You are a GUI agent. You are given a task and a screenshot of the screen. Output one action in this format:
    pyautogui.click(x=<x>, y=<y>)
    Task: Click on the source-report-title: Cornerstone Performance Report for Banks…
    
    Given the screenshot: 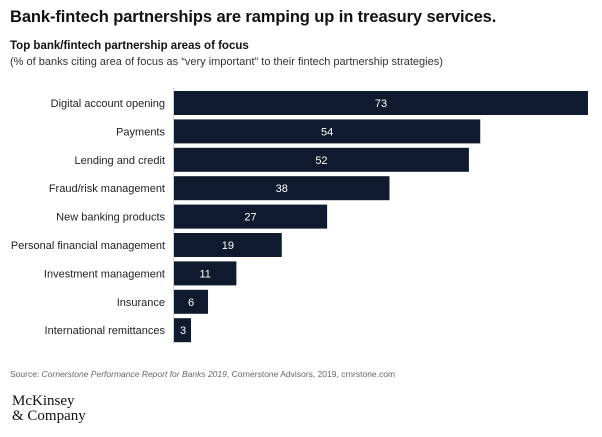 What is the action you would take?
    pyautogui.click(x=134, y=374)
    